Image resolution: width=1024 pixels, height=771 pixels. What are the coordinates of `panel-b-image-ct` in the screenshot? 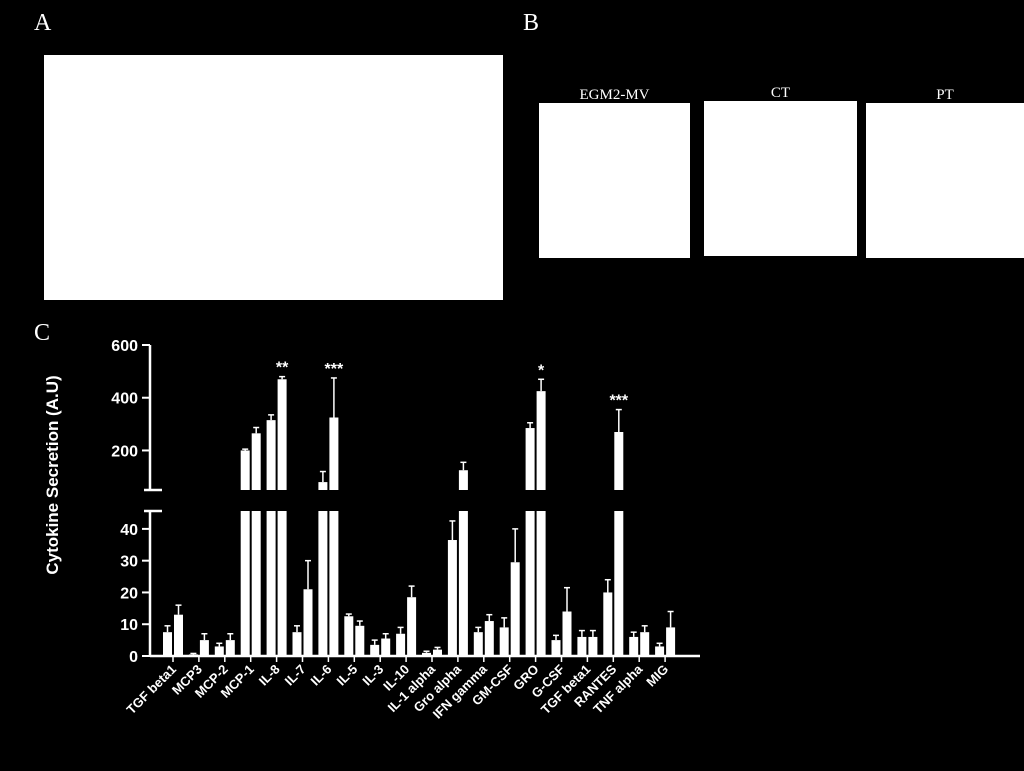 It's located at (780, 178).